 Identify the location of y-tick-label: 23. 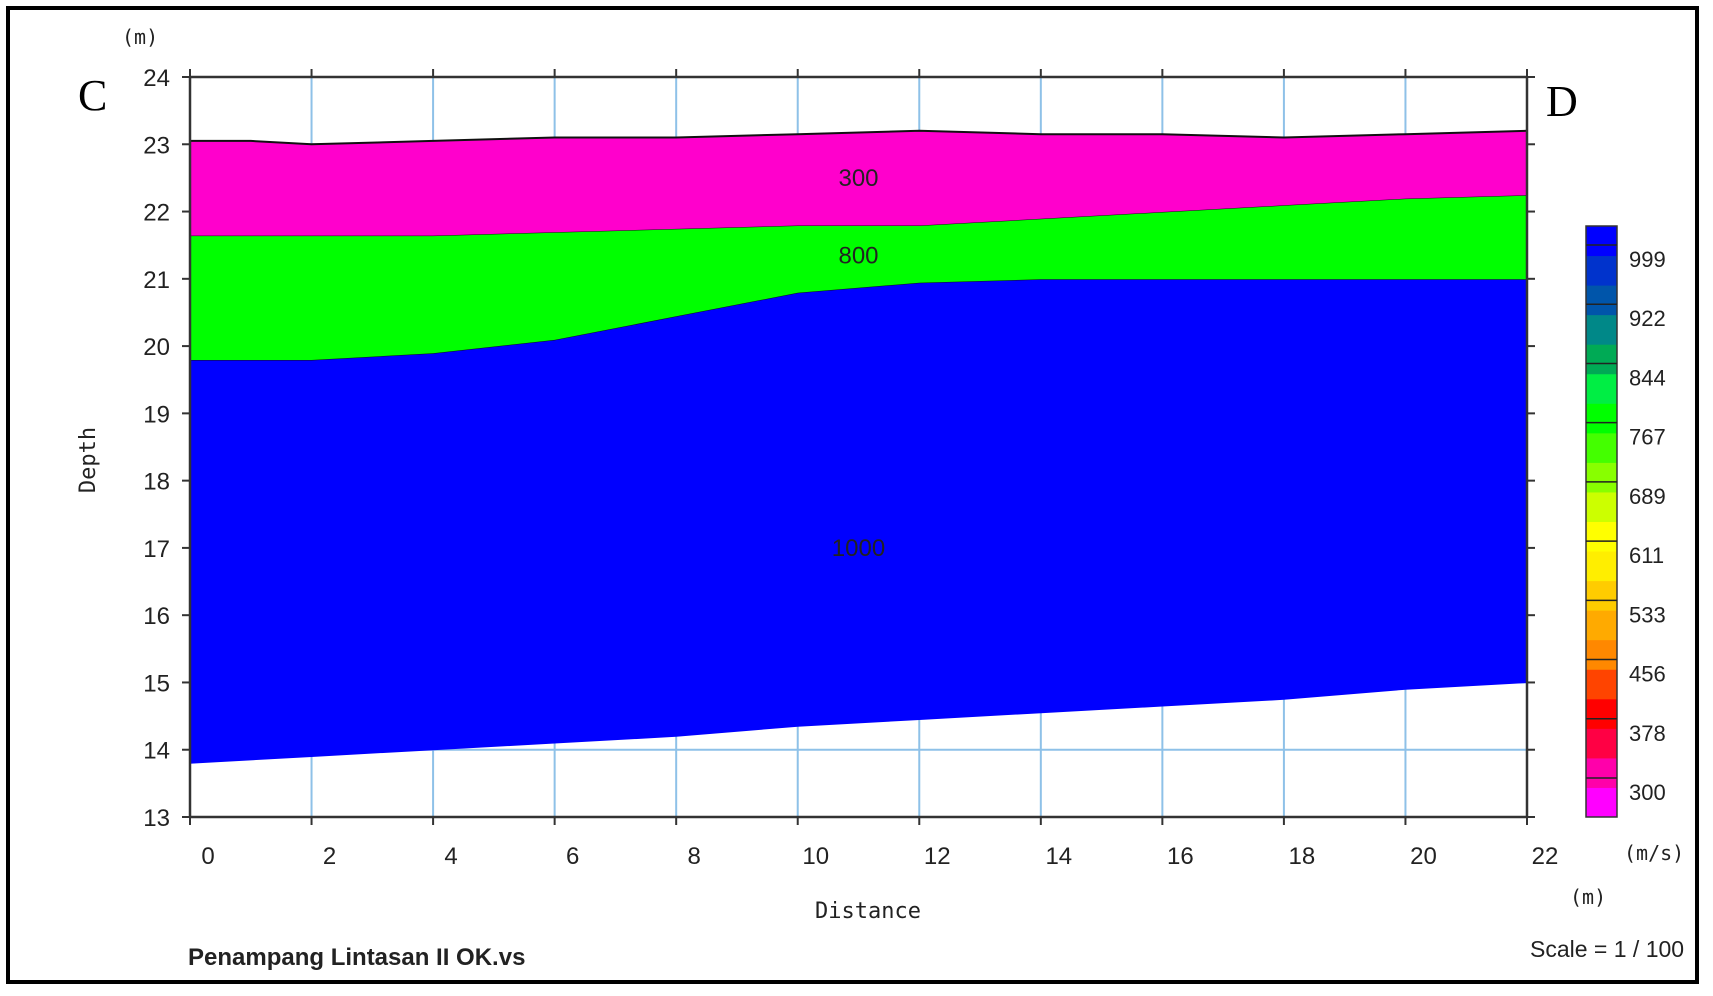
(156, 145).